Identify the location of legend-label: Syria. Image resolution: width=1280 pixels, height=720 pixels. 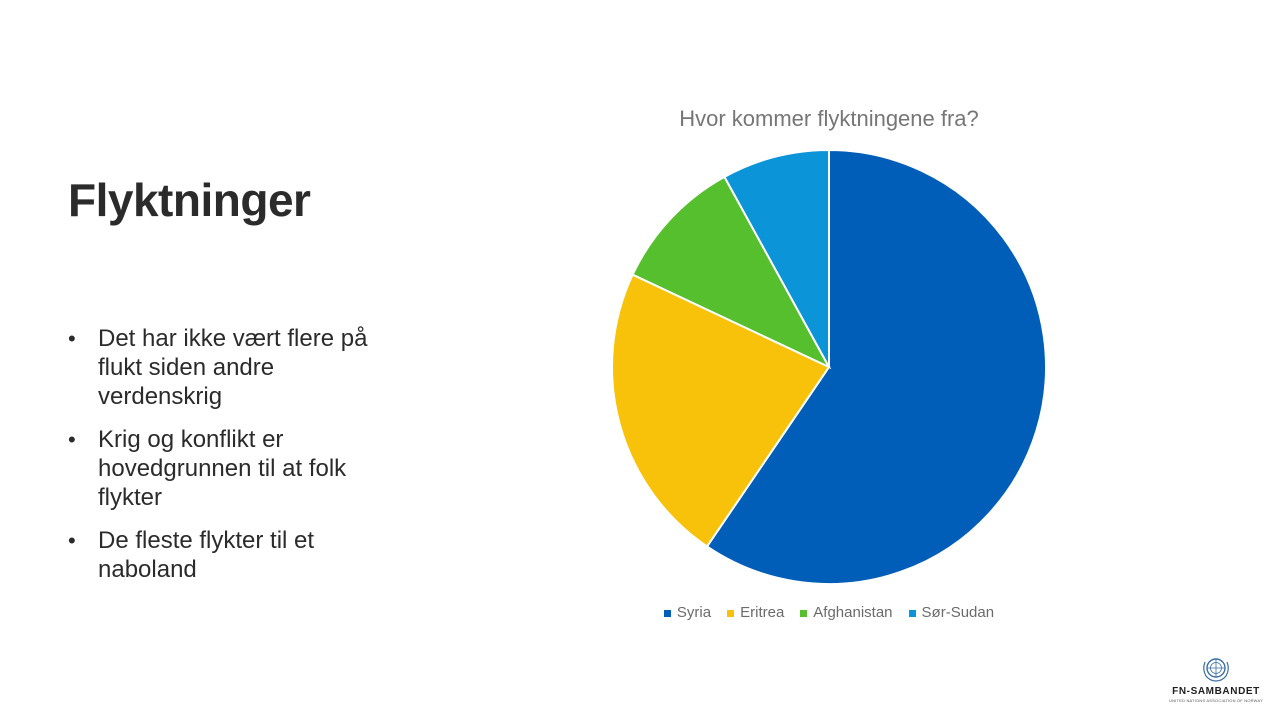
(694, 612).